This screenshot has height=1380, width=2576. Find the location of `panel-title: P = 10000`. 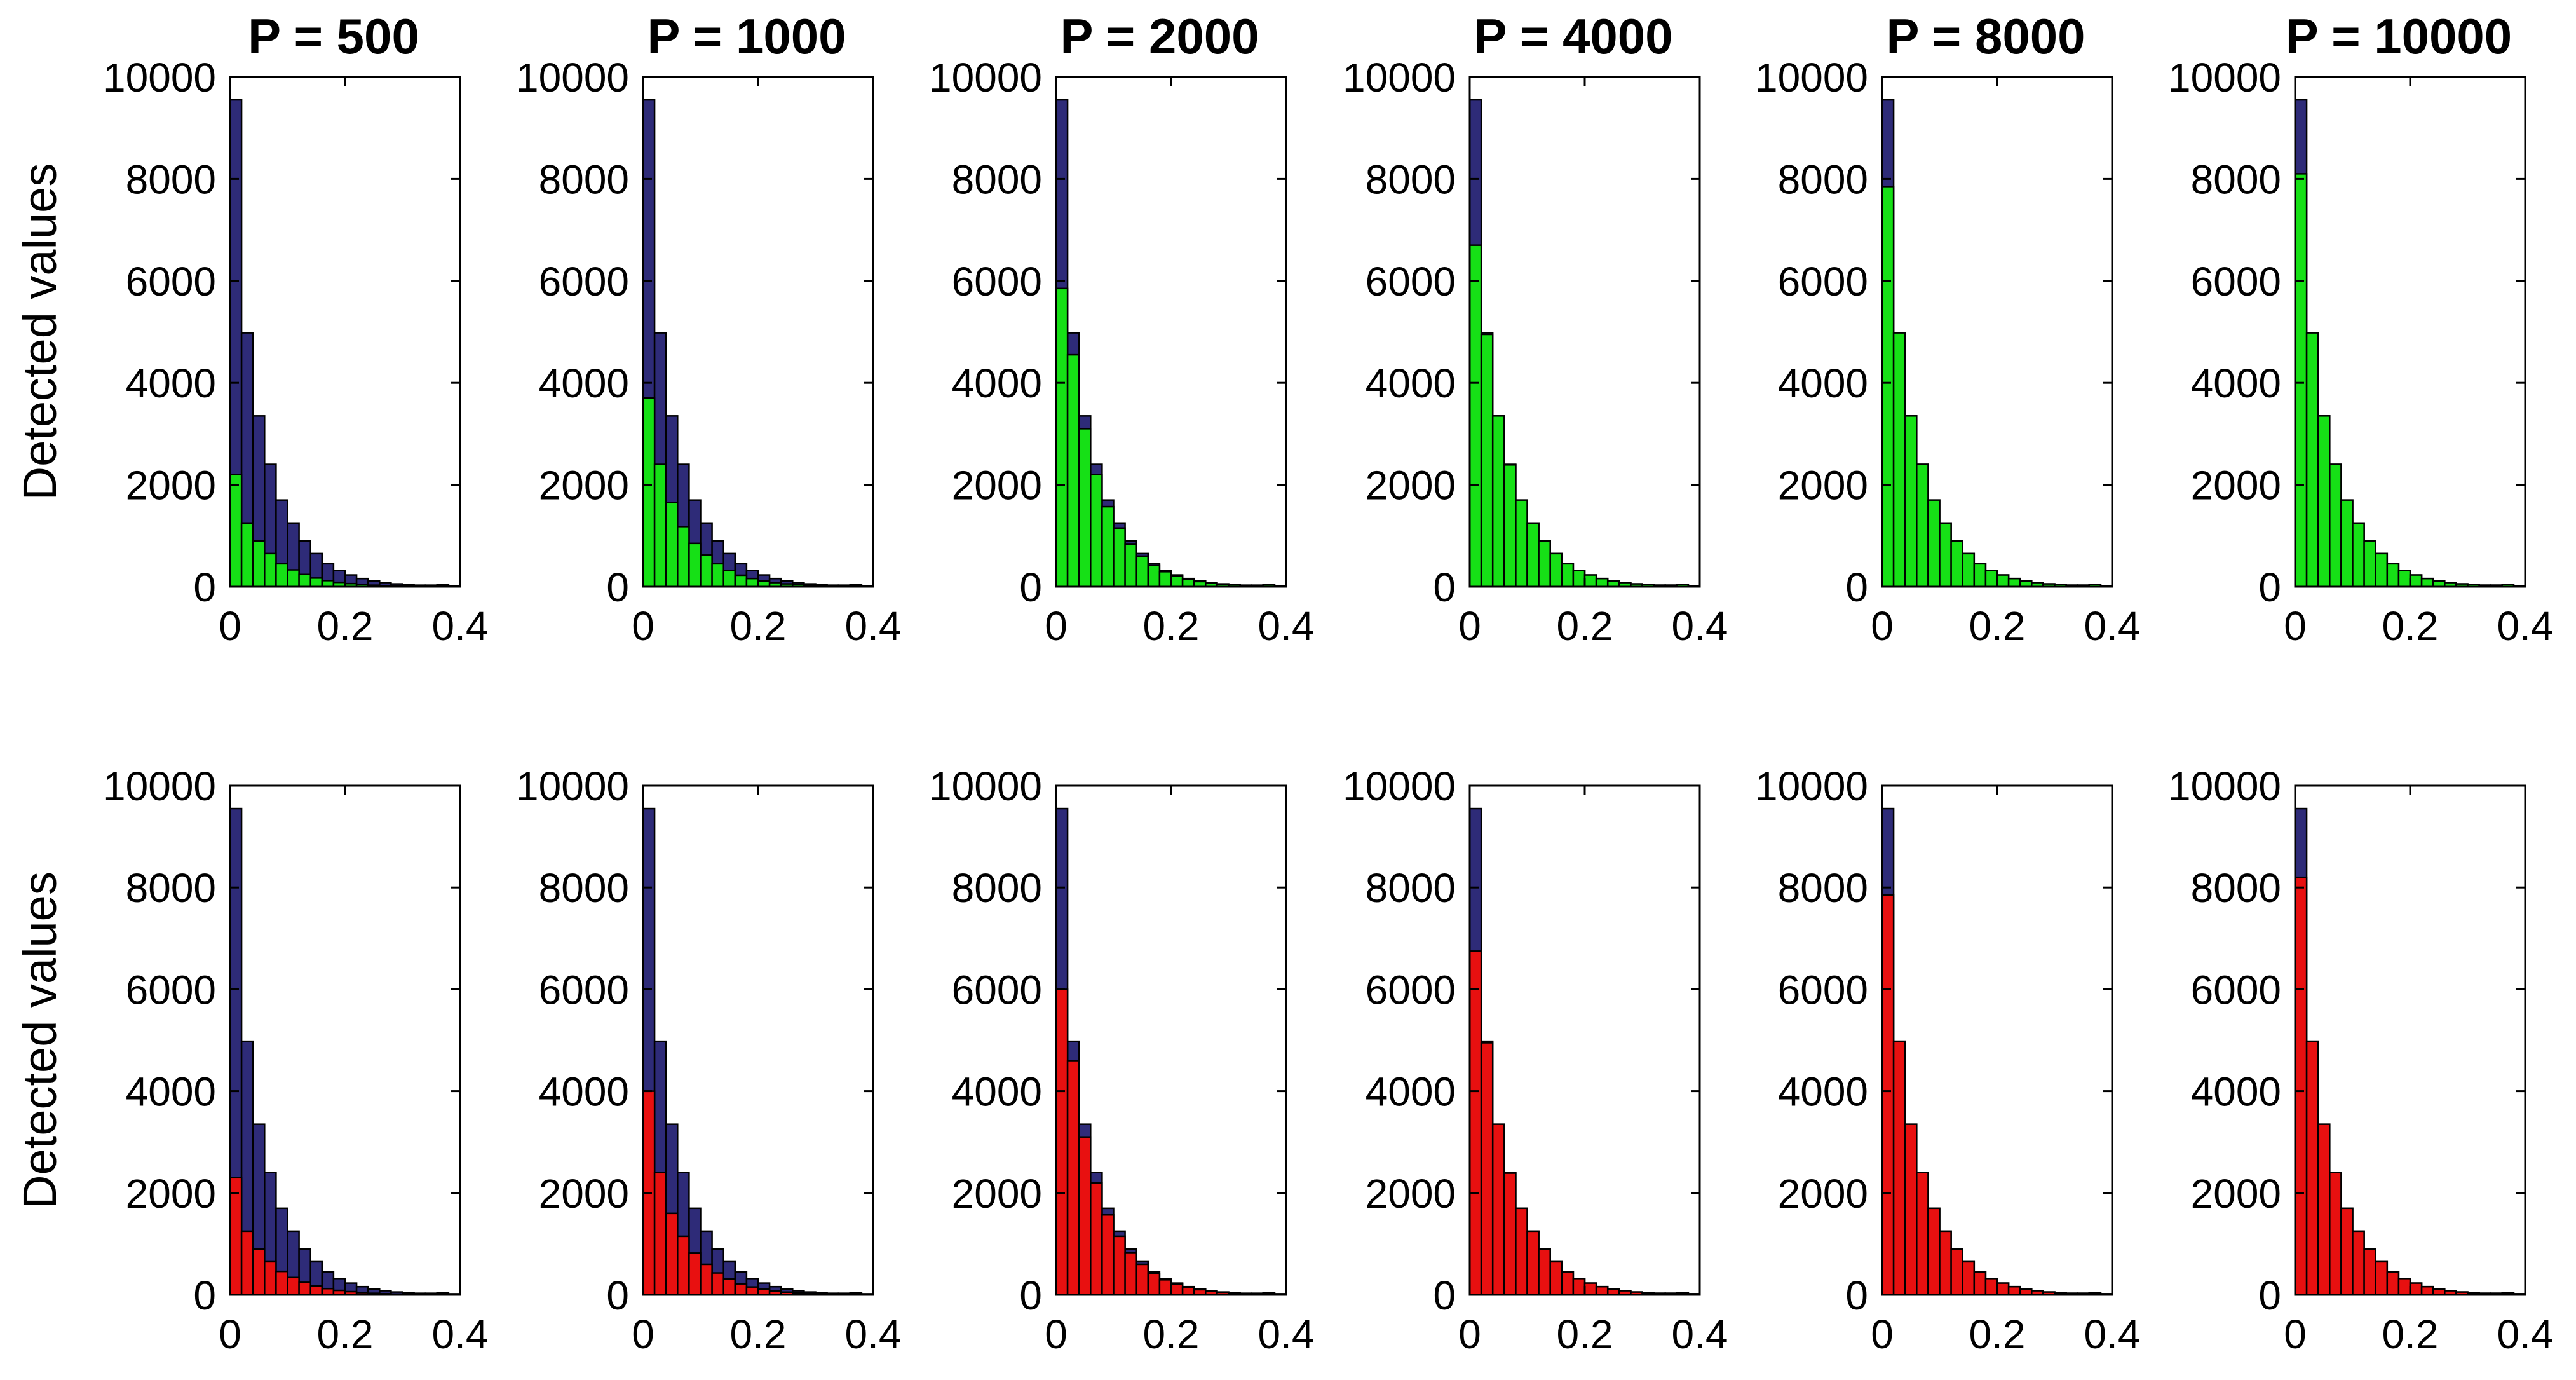

panel-title: P = 10000 is located at coordinates (2399, 36).